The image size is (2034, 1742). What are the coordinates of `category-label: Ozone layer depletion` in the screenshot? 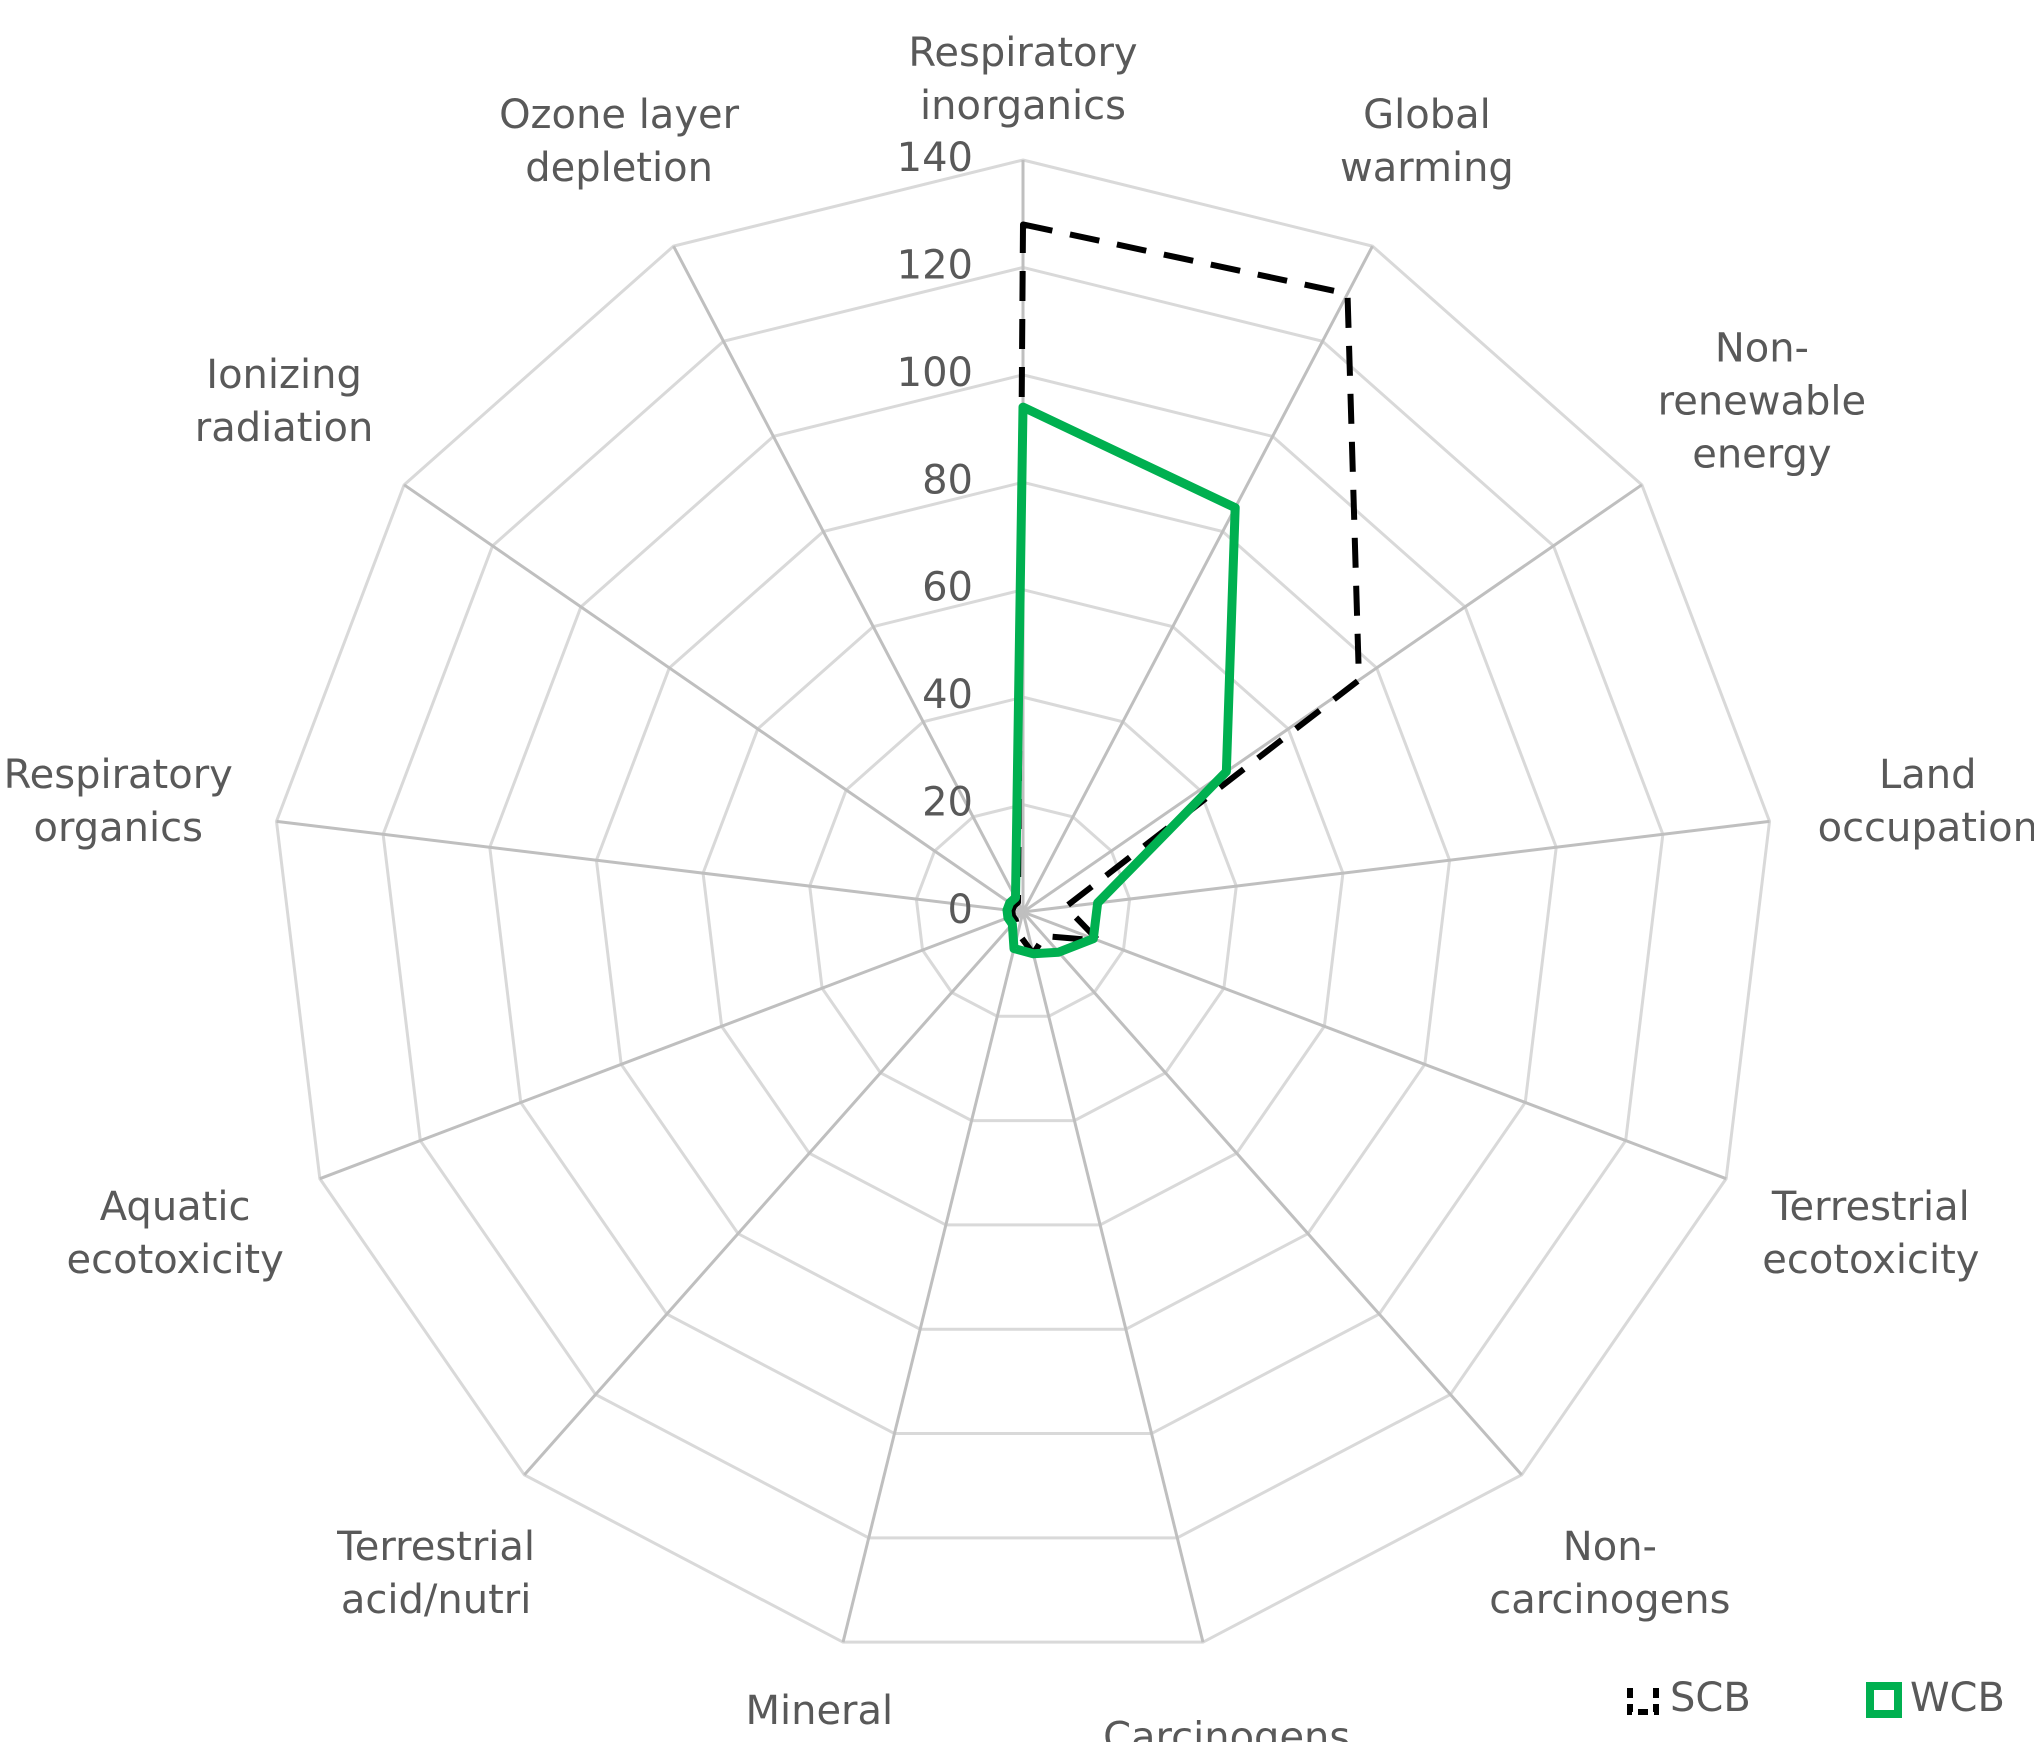 It's located at (619, 142).